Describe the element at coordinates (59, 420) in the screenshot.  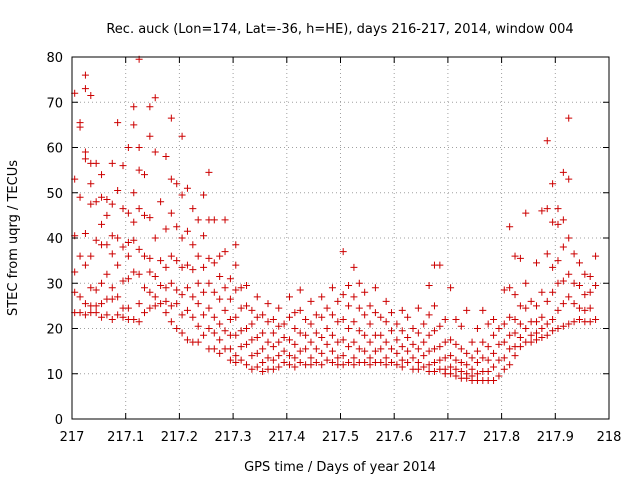
I see `y-tick-label: 0` at that location.